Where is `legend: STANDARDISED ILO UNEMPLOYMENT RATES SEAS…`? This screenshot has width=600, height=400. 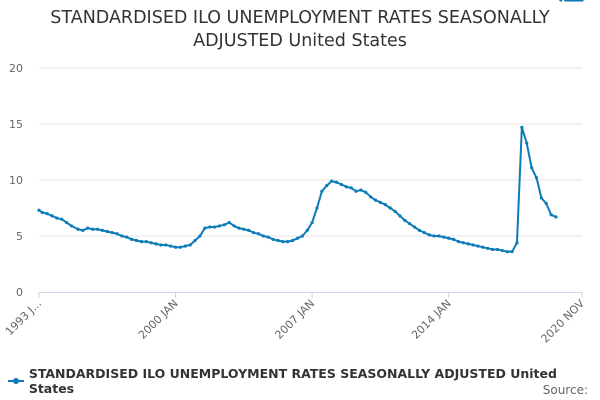 legend: STANDARDISED ILO UNEMPLOYMENT RATES SEAS… is located at coordinates (300, 381).